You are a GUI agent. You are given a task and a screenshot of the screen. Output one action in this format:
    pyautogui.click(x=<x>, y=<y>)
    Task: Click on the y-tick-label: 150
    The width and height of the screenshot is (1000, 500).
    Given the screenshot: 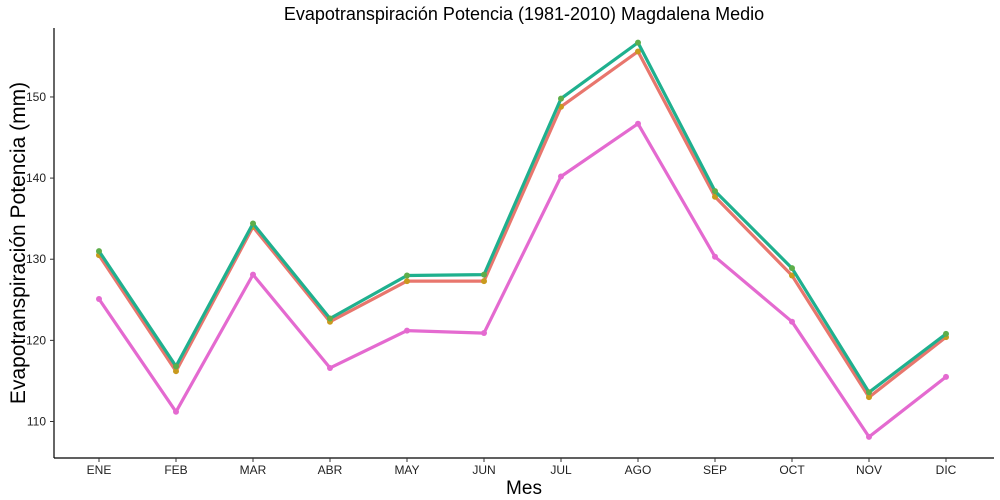 What is the action you would take?
    pyautogui.click(x=36, y=97)
    